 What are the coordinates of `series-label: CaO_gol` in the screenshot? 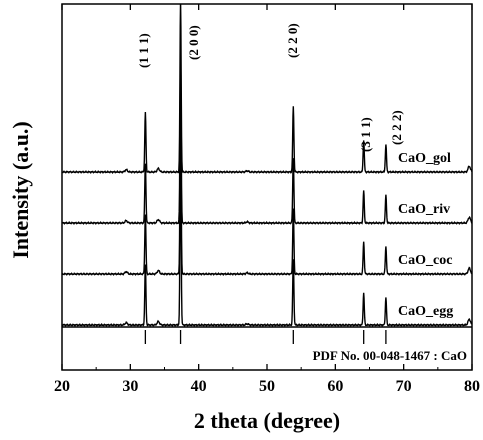 It's located at (424, 158).